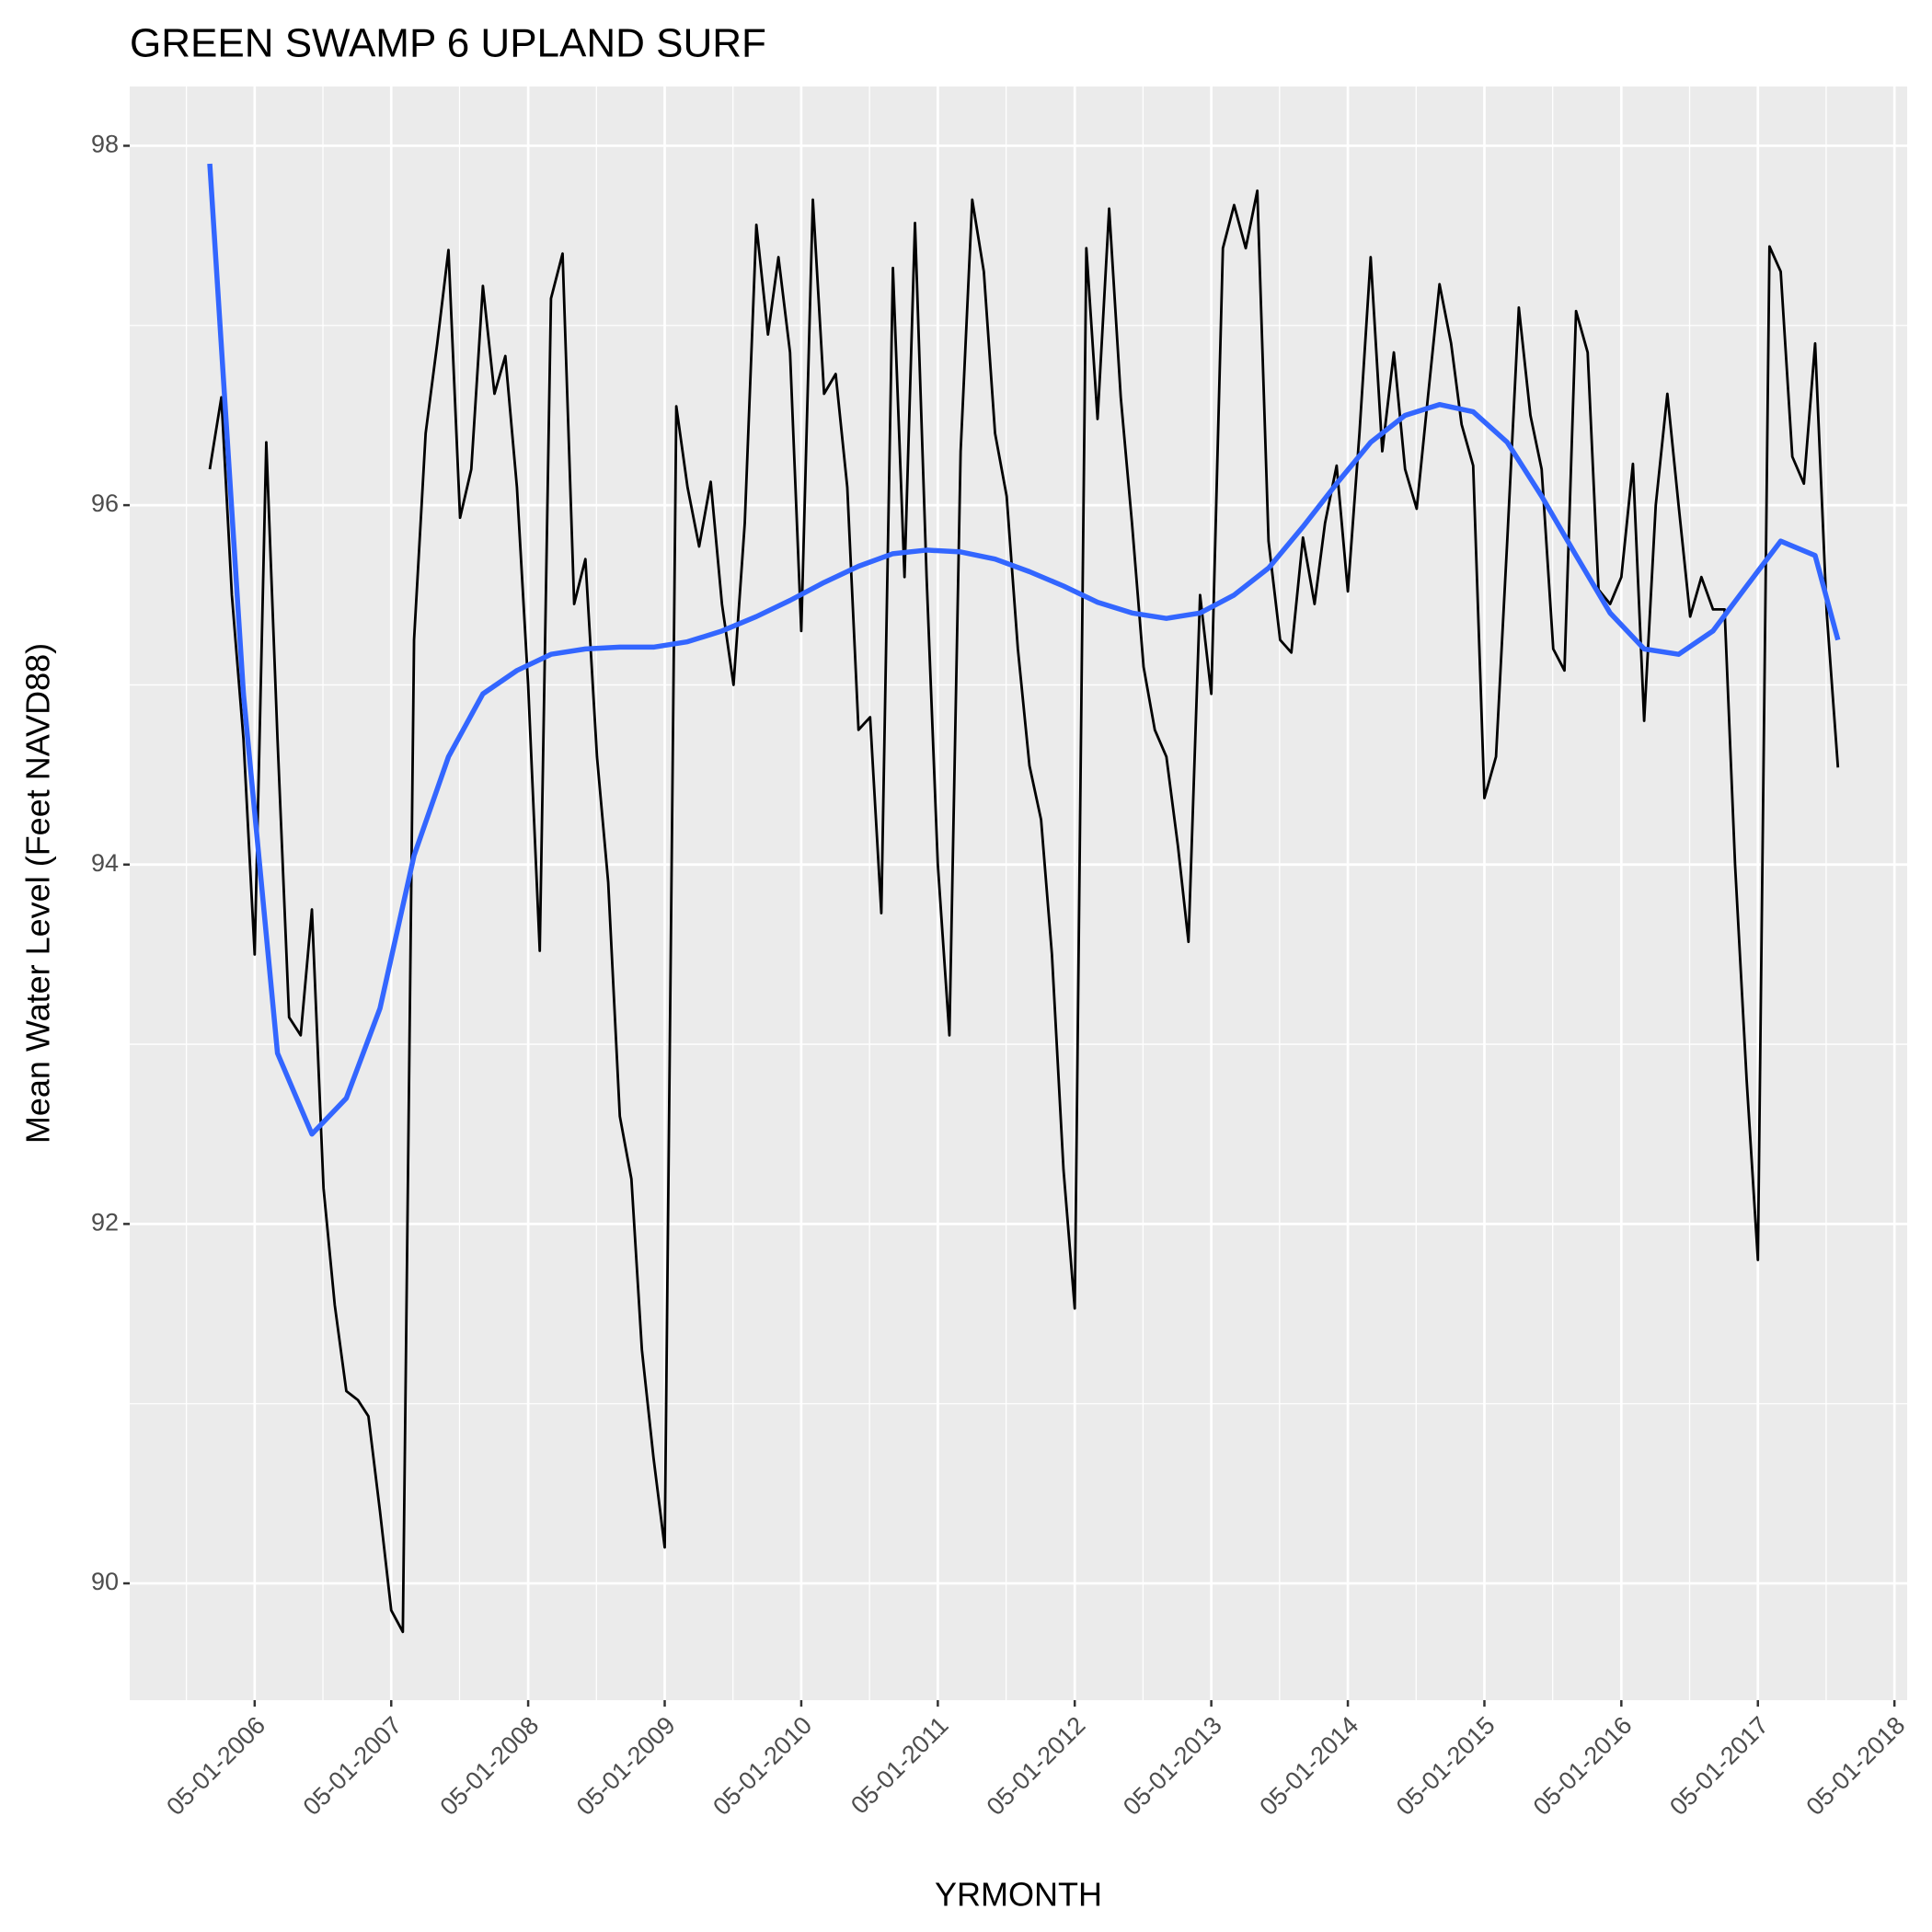 Image resolution: width=1932 pixels, height=1932 pixels. I want to click on x-tick-label: 05-01-2009, so click(626, 1766).